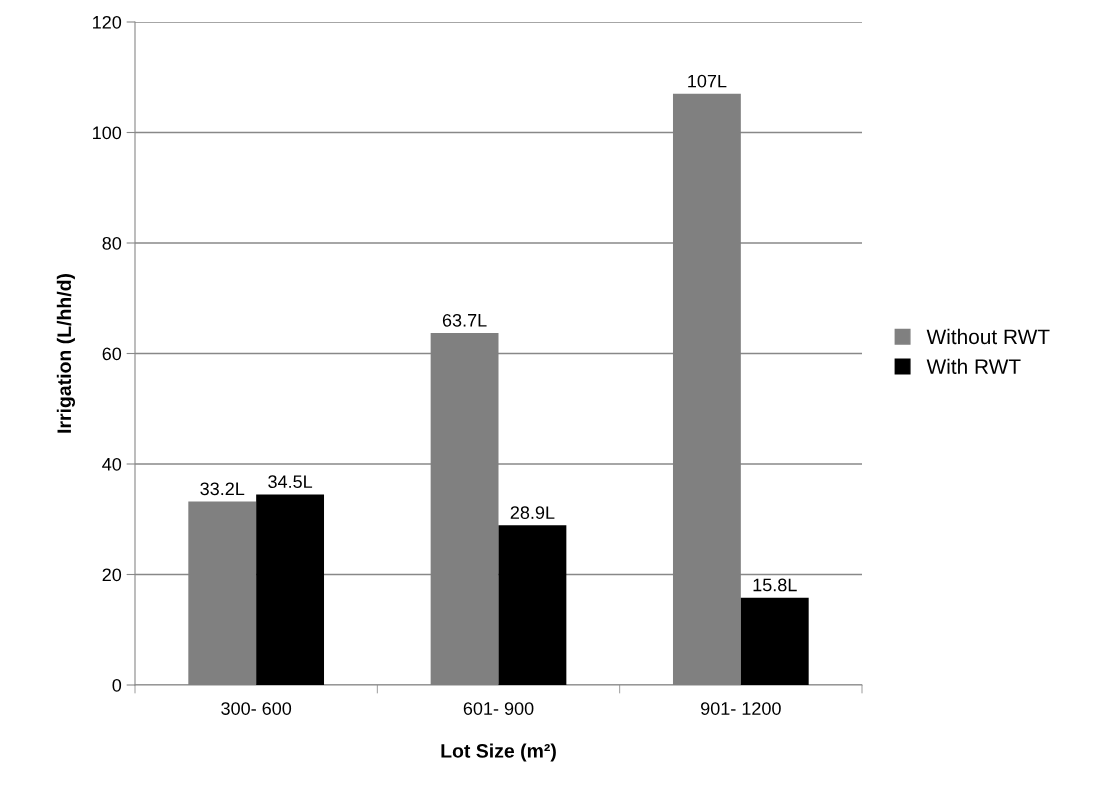  Describe the element at coordinates (107, 133) in the screenshot. I see `y-tick-label: 100` at that location.